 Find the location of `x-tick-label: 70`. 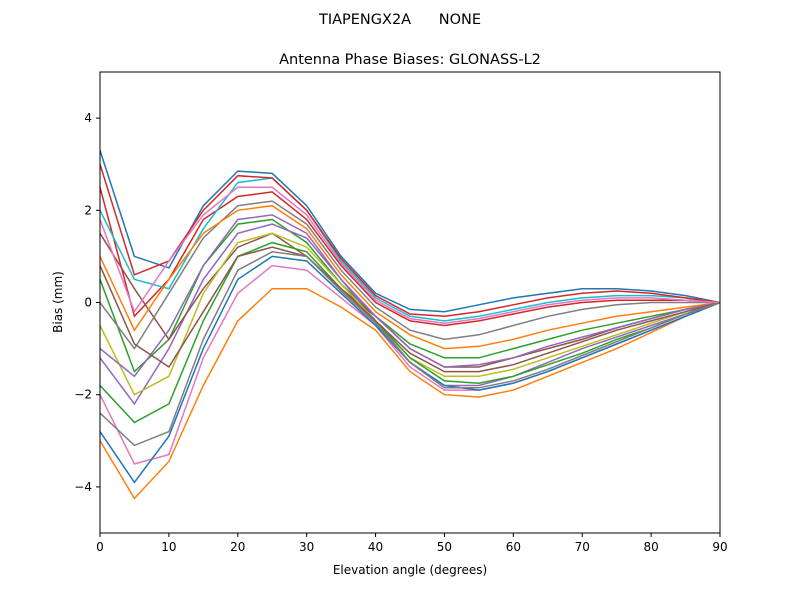

x-tick-label: 70 is located at coordinates (582, 547).